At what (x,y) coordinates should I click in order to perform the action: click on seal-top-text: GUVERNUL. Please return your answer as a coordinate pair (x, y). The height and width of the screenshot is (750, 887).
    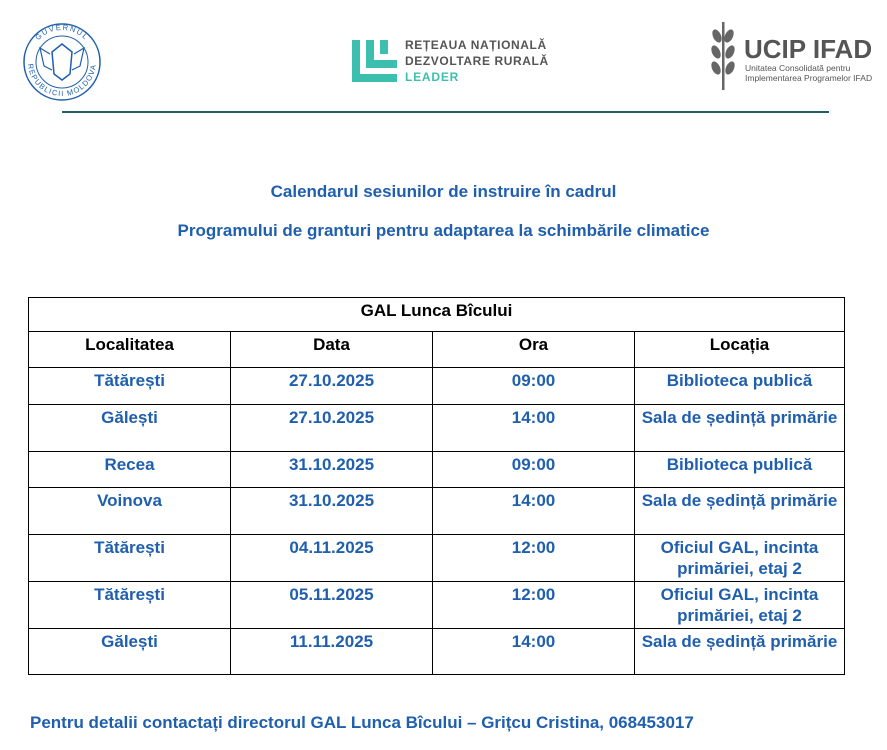
    Looking at the image, I should click on (61, 32).